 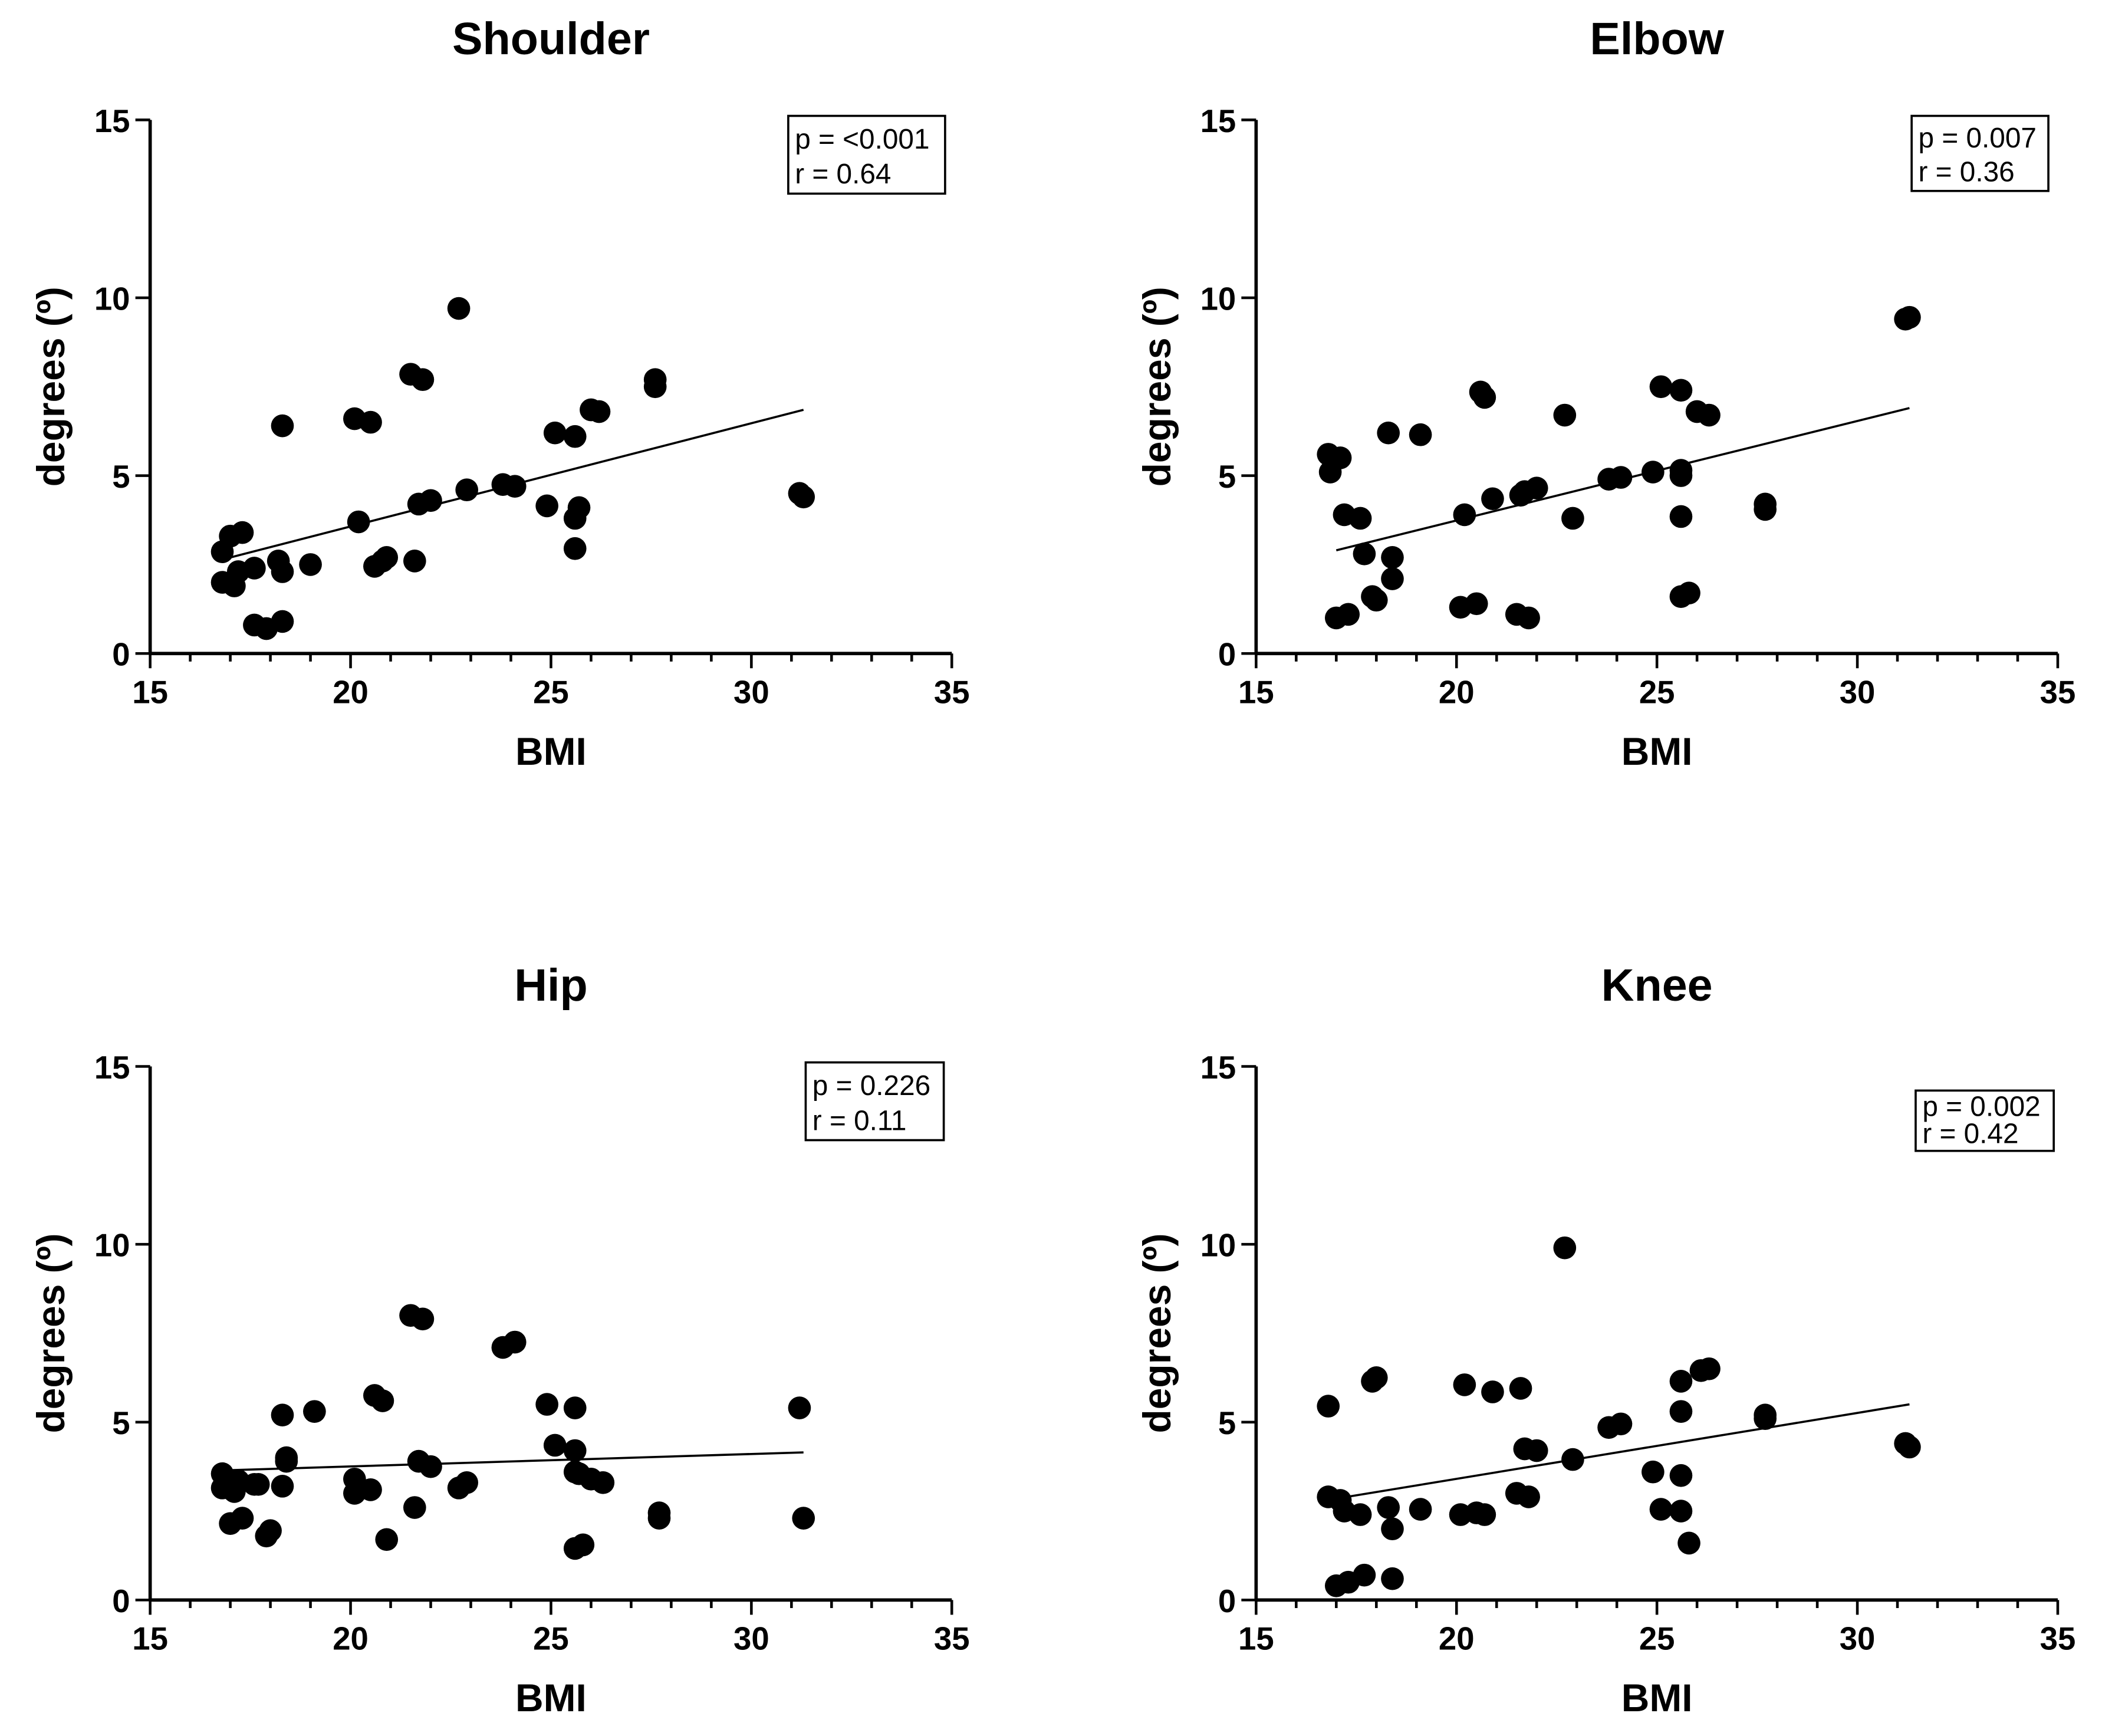 What do you see at coordinates (862, 139) in the screenshot?
I see `p-value: p = <0.001` at bounding box center [862, 139].